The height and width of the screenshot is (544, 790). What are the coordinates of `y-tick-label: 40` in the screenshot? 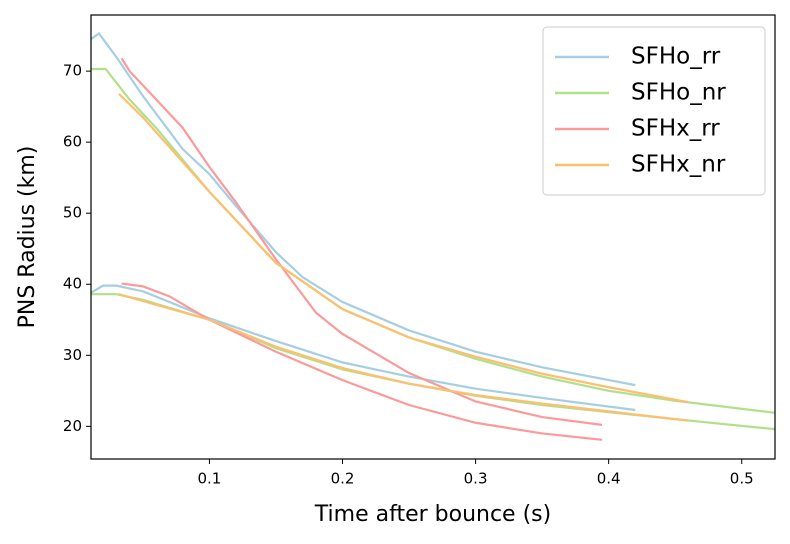 It's located at (72, 284).